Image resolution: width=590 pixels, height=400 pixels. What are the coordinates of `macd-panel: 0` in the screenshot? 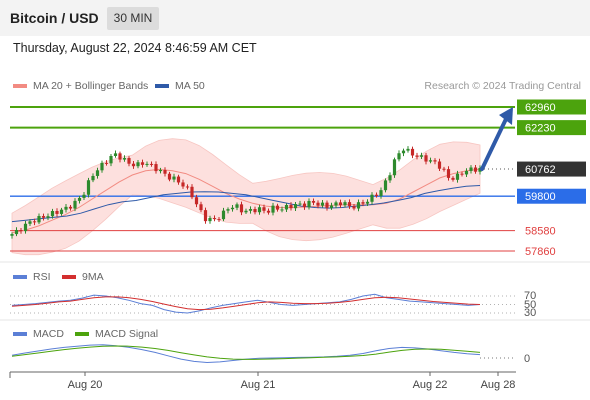 It's located at (270, 354).